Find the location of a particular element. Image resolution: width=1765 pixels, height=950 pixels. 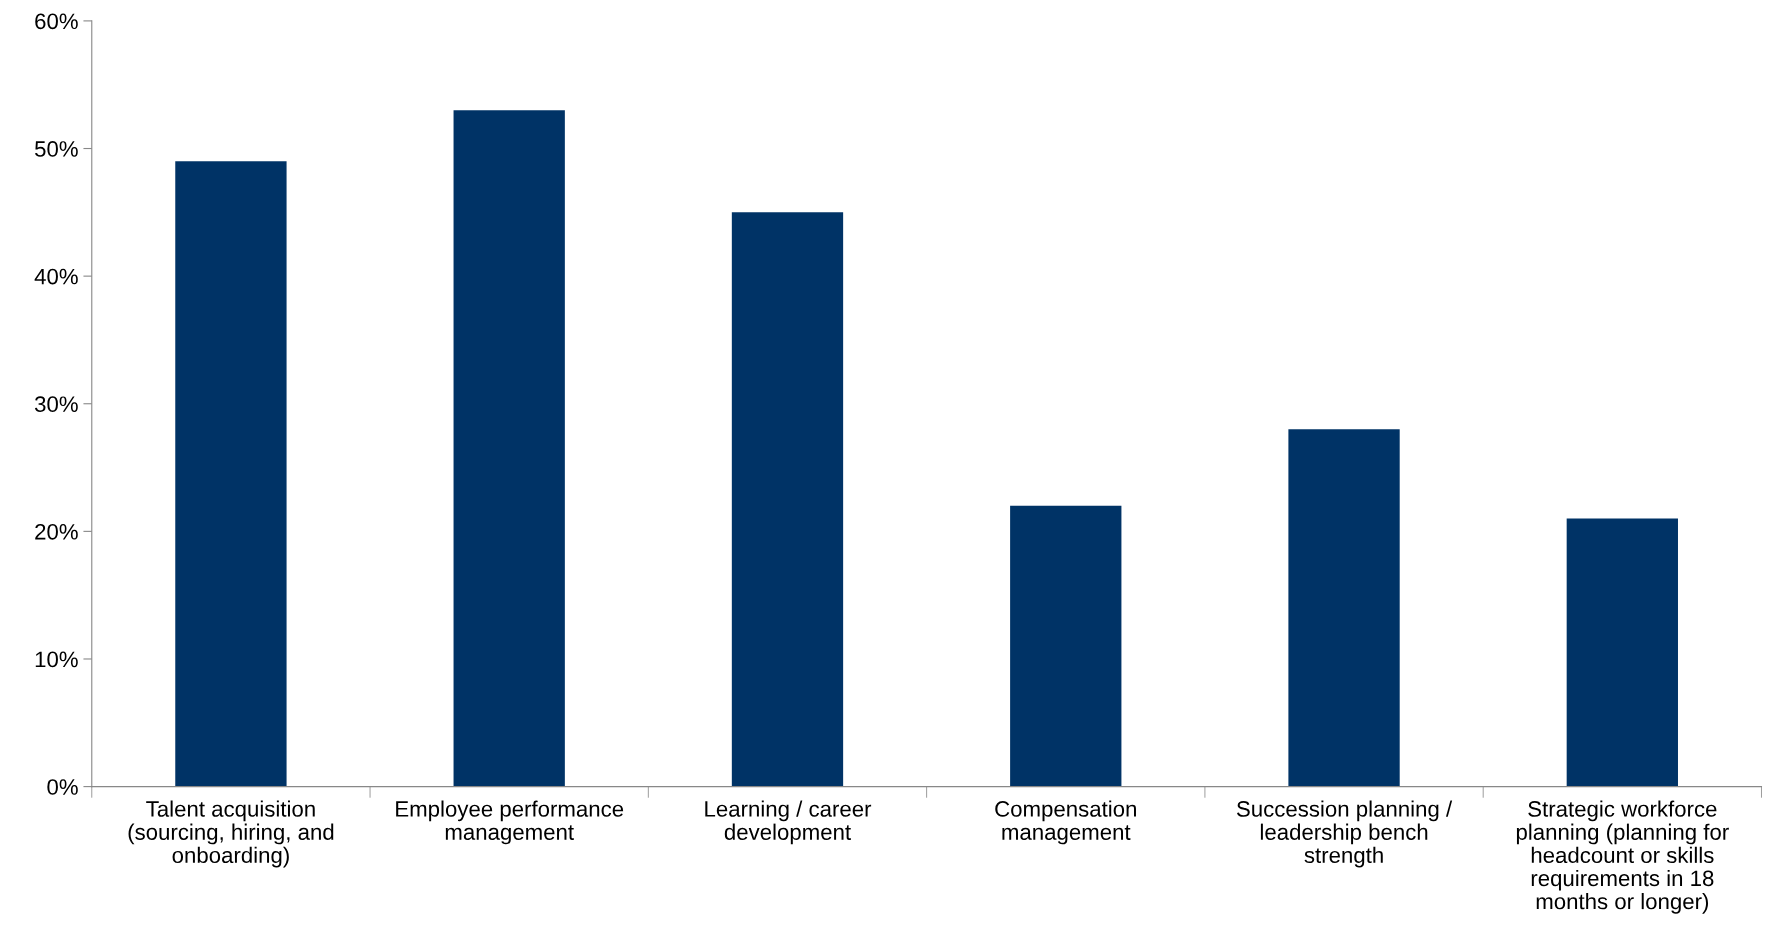

x-tick-label: Learning / career development is located at coordinates (788, 822).